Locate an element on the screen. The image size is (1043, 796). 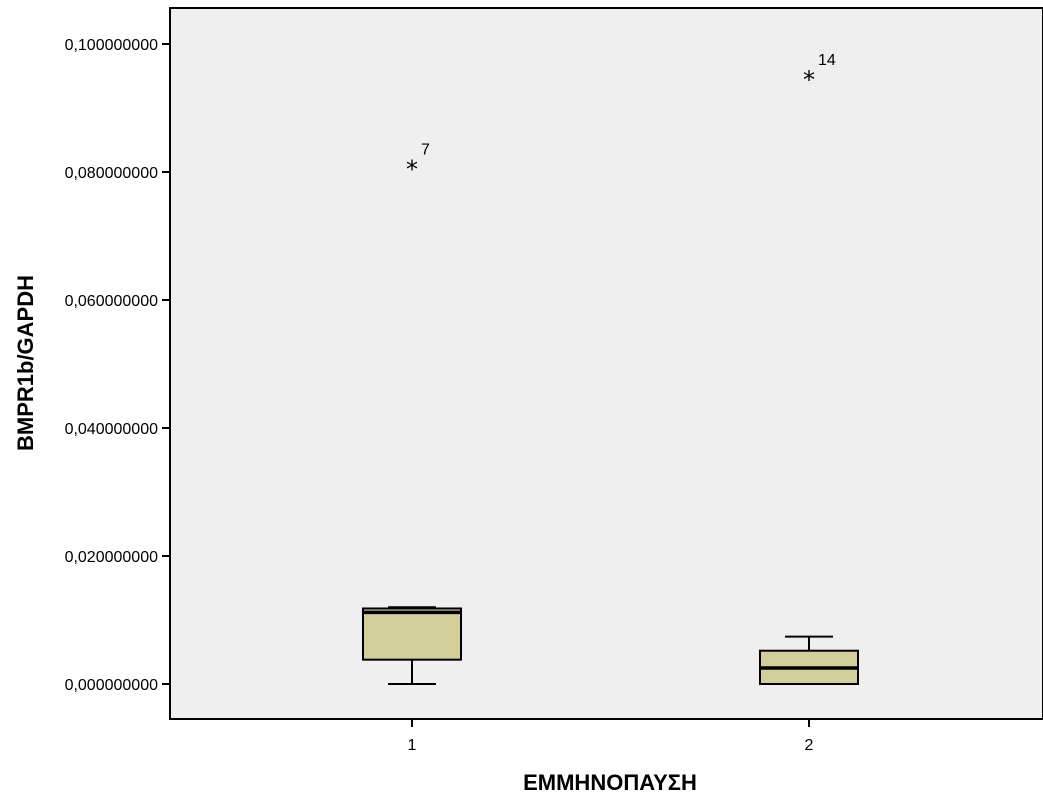
y-tick-label: 0,040000000 is located at coordinates (112, 429).